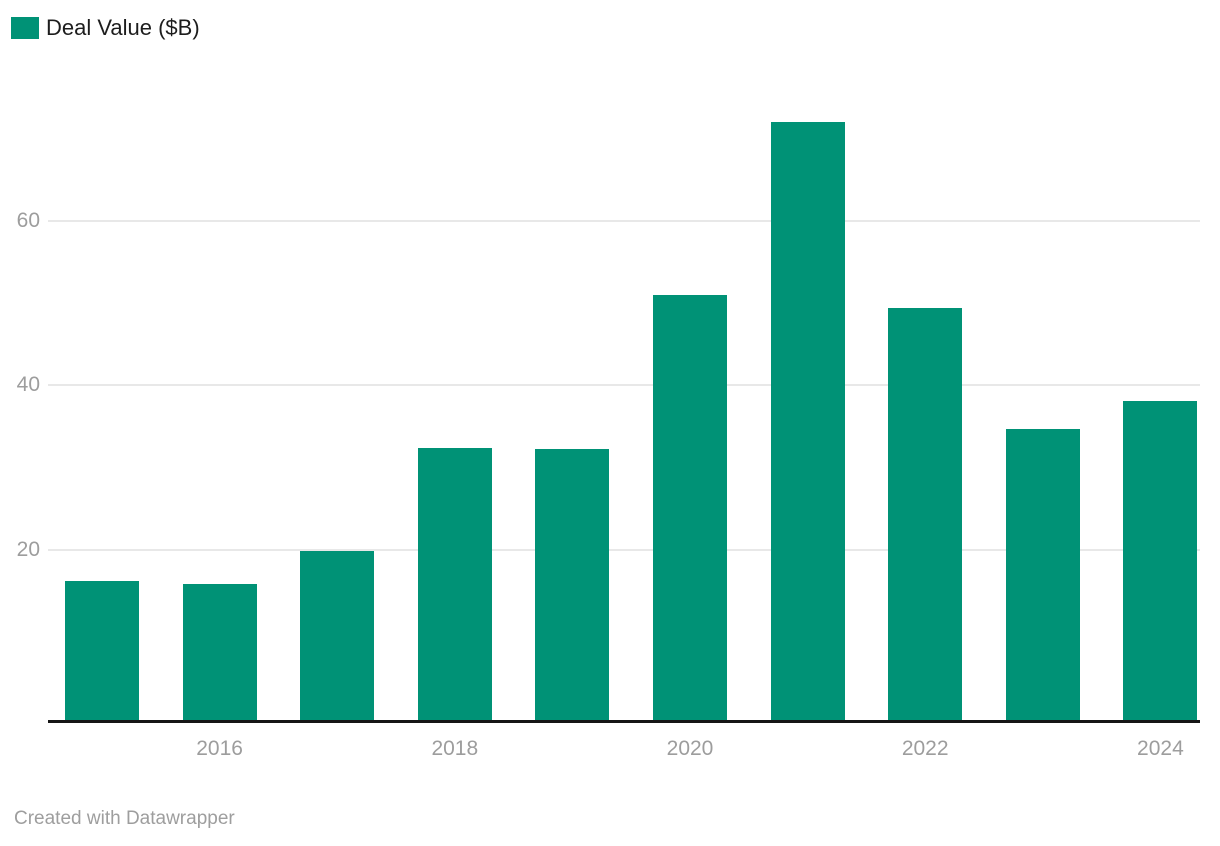 The height and width of the screenshot is (846, 1220). What do you see at coordinates (455, 748) in the screenshot?
I see `x-axis-tick-label: 2018` at bounding box center [455, 748].